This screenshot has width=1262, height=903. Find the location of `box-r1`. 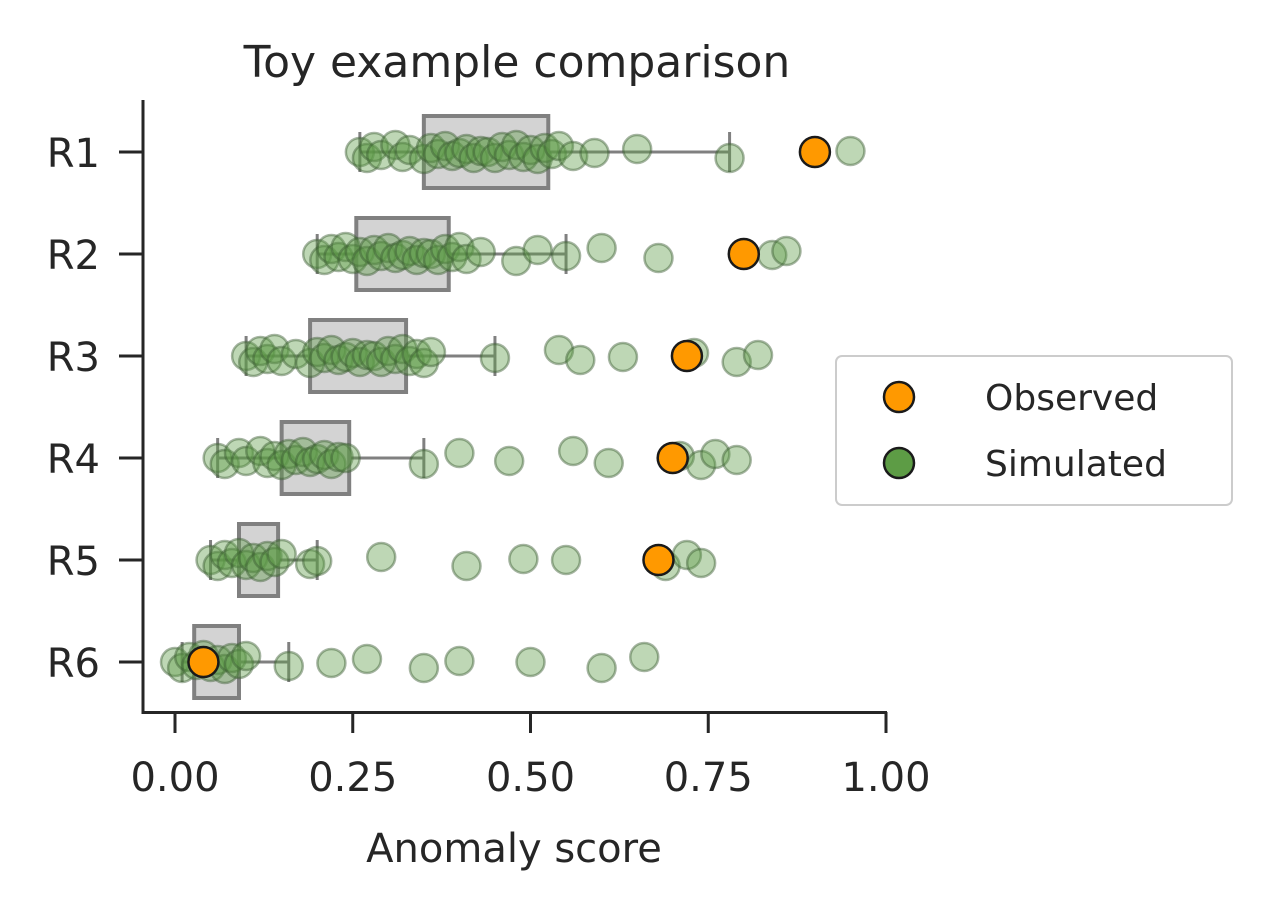

box-r1 is located at coordinates (486, 152).